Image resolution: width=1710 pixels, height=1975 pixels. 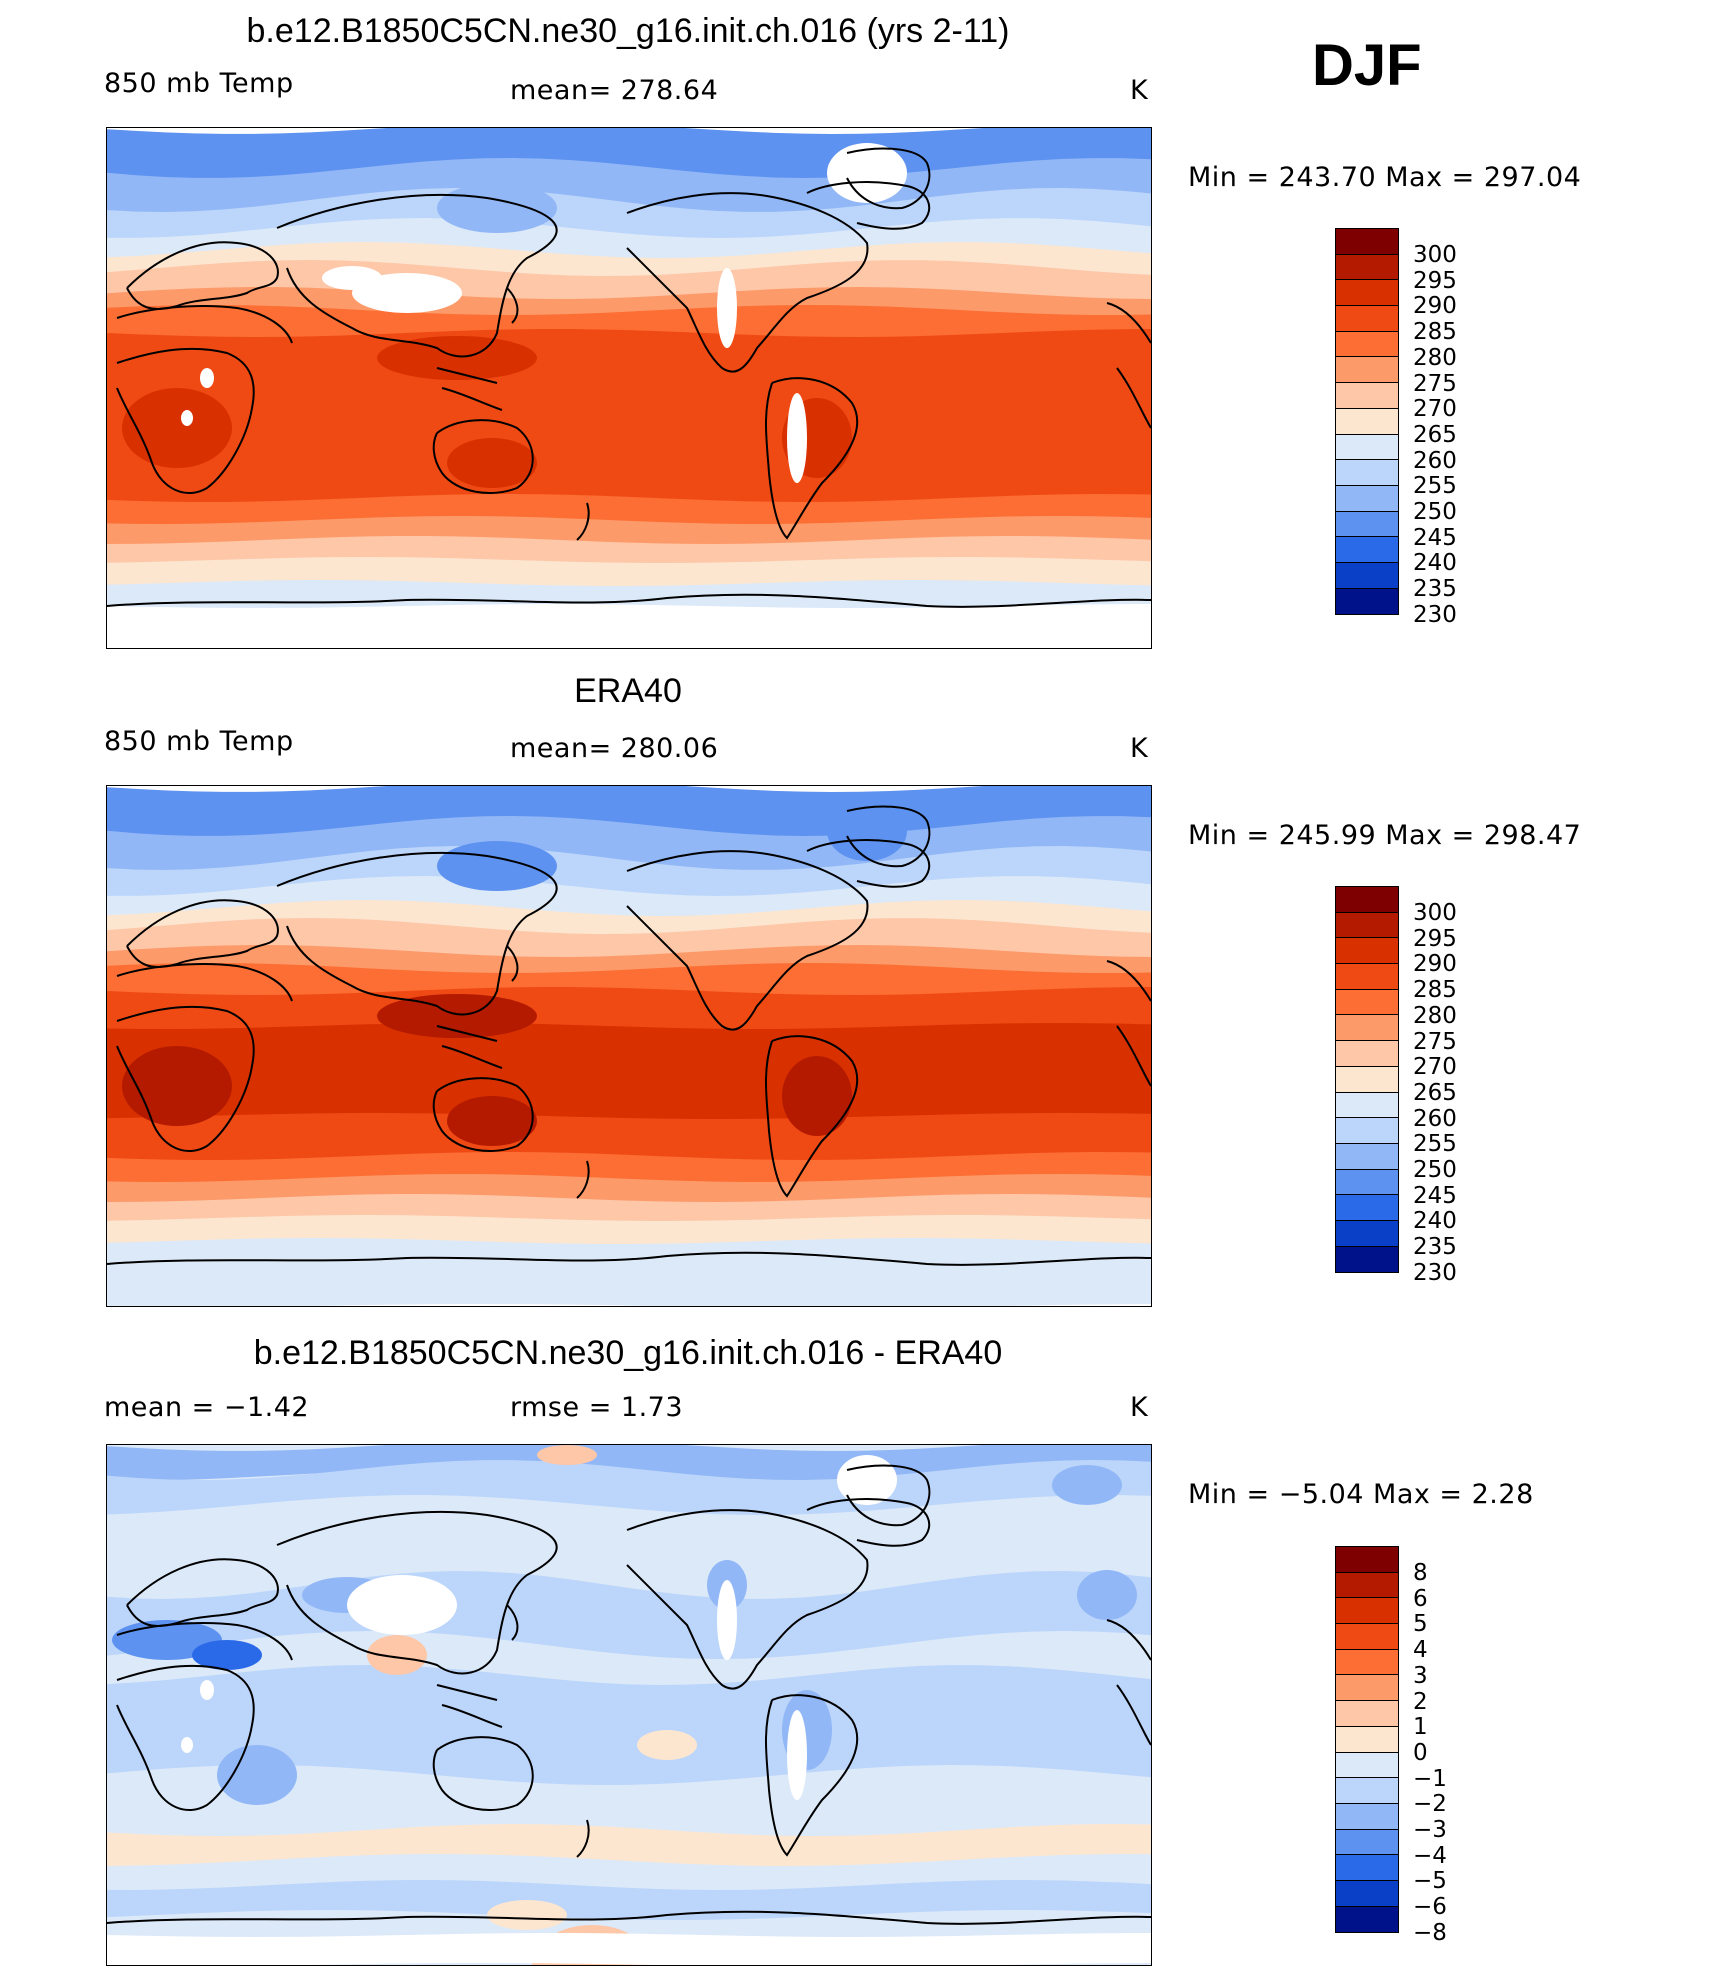 What do you see at coordinates (1385, 177) in the screenshot?
I see `panel-1-min-max: Min = 243.70 Max = 297.04` at bounding box center [1385, 177].